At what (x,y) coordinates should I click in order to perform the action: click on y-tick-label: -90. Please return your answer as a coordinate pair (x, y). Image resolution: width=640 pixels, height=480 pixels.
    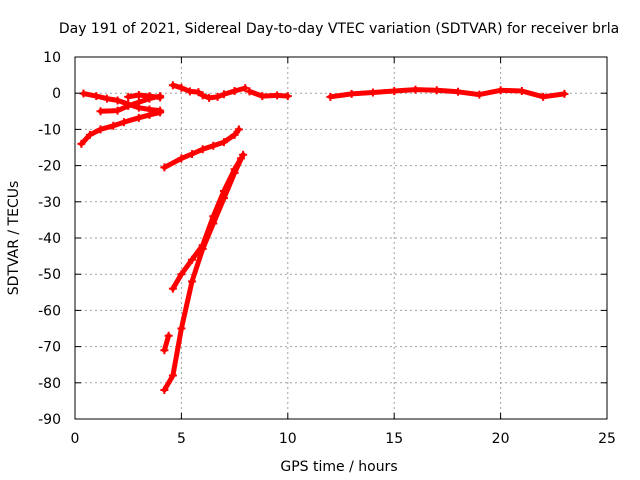
    Looking at the image, I should click on (49, 420).